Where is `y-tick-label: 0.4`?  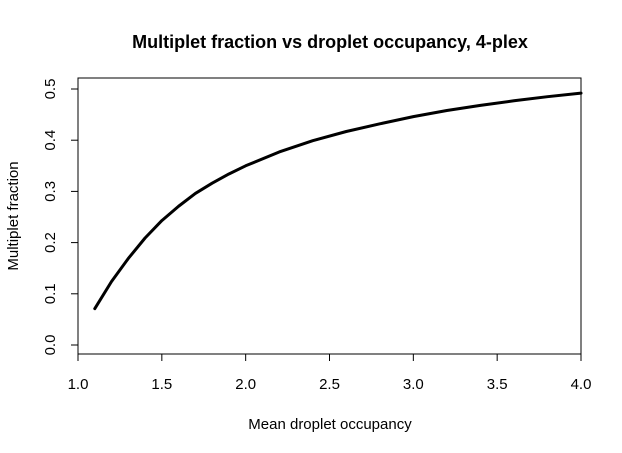
y-tick-label: 0.4 is located at coordinates (50, 140).